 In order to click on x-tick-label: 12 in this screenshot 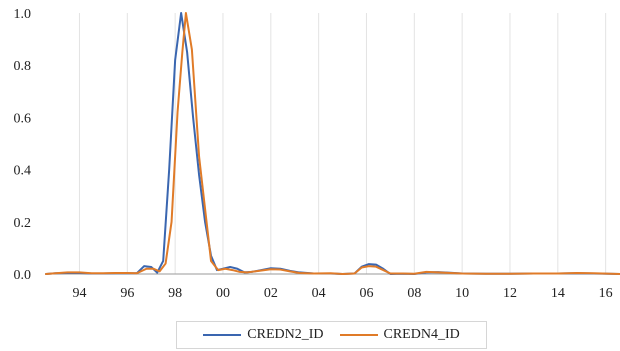, I will do `click(510, 293)`.